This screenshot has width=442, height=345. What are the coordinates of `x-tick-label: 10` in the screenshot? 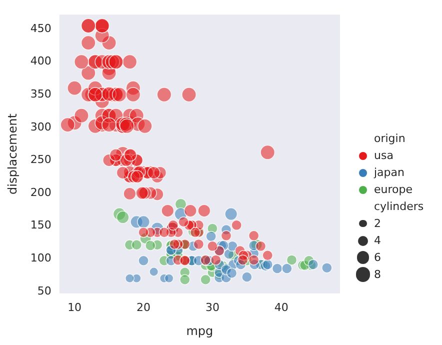 It's located at (75, 307).